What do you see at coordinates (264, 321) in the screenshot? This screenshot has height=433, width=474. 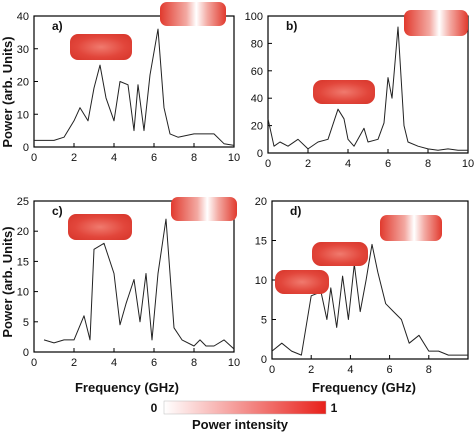 I see `y-tick-label-d: 5` at bounding box center [264, 321].